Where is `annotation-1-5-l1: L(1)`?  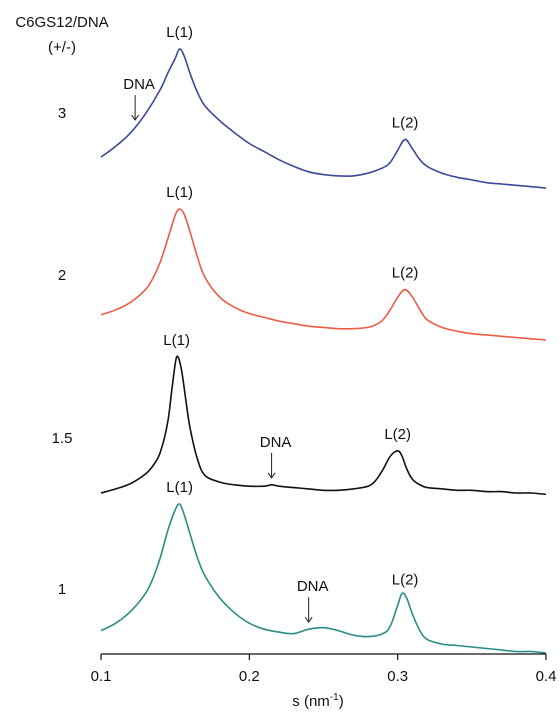
annotation-1-5-l1: L(1) is located at coordinates (176, 340).